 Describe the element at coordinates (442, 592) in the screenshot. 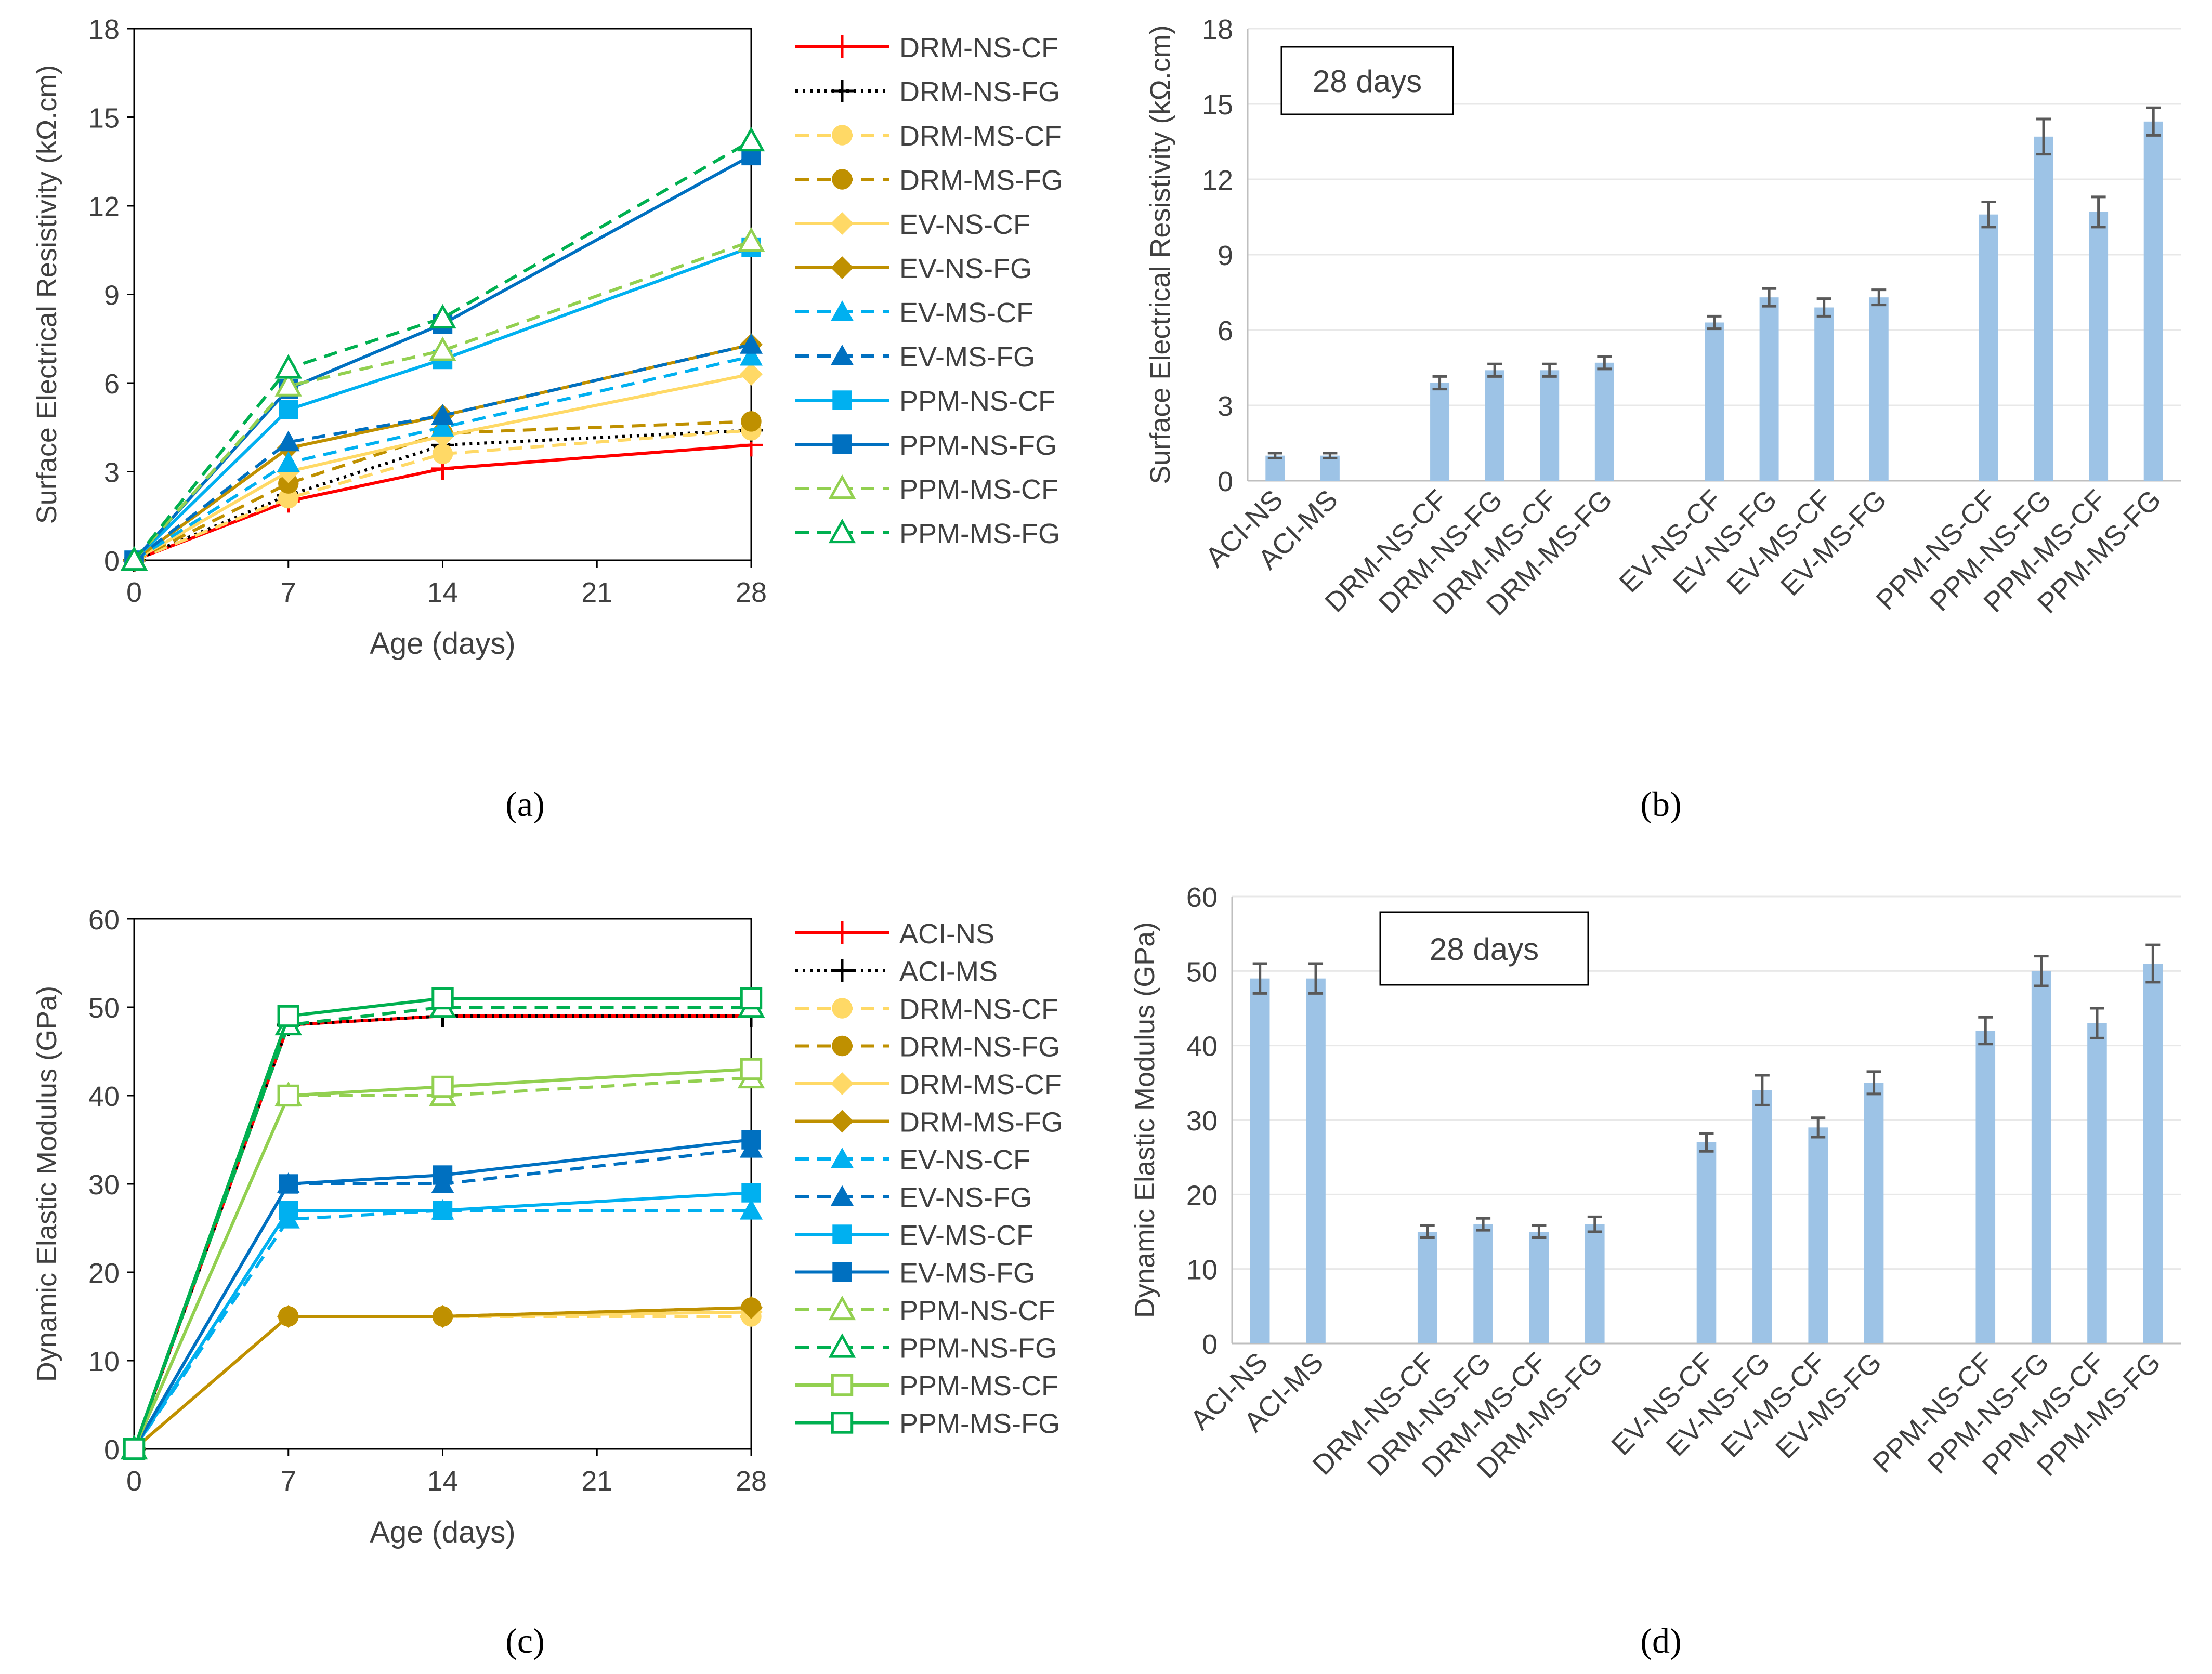

I see `x-tick-label: 14` at that location.